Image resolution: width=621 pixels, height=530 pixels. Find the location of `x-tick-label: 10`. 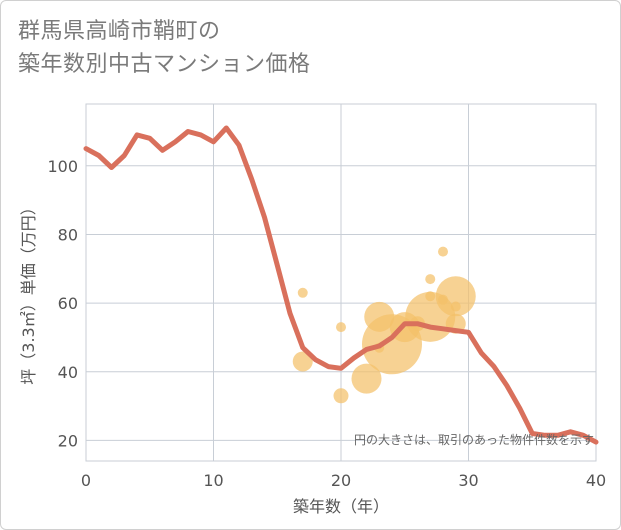

x-tick-label: 10 is located at coordinates (213, 480).